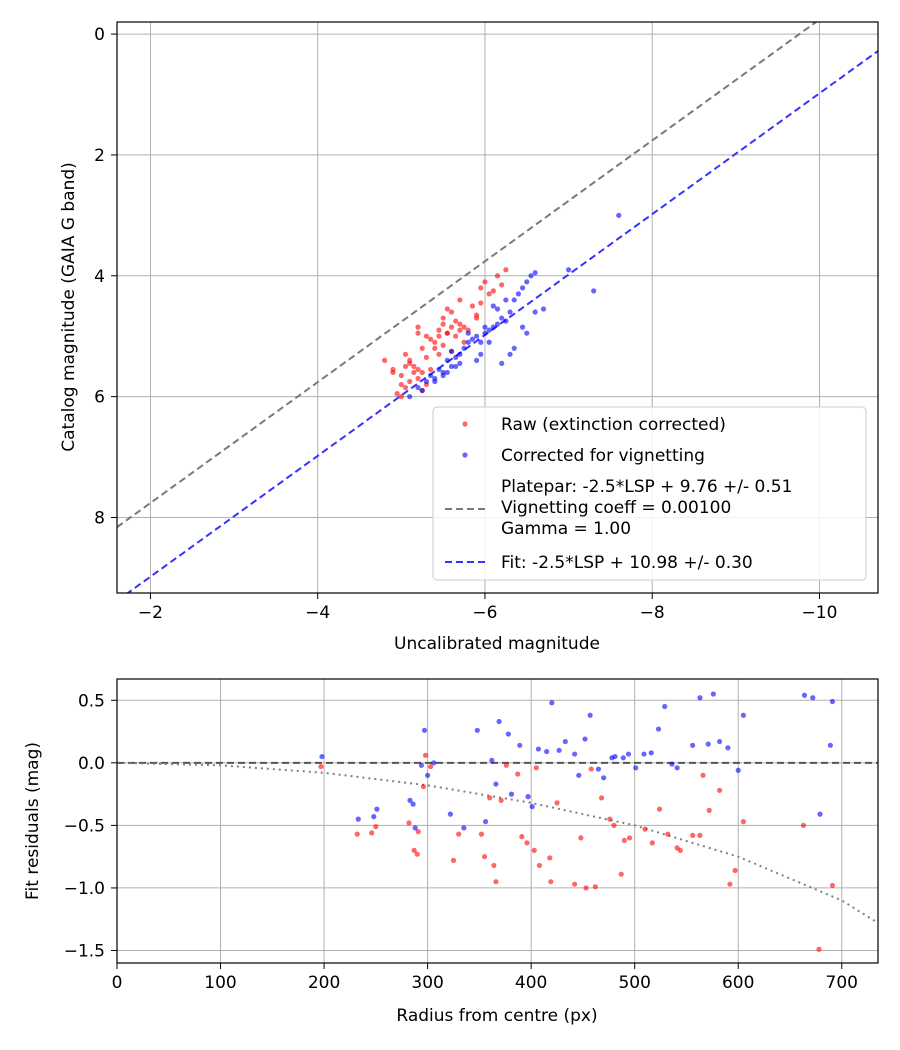 Image resolution: width=900 pixels, height=1050 pixels. What do you see at coordinates (465, 424) in the screenshot?
I see `legend-marker-raw` at bounding box center [465, 424].